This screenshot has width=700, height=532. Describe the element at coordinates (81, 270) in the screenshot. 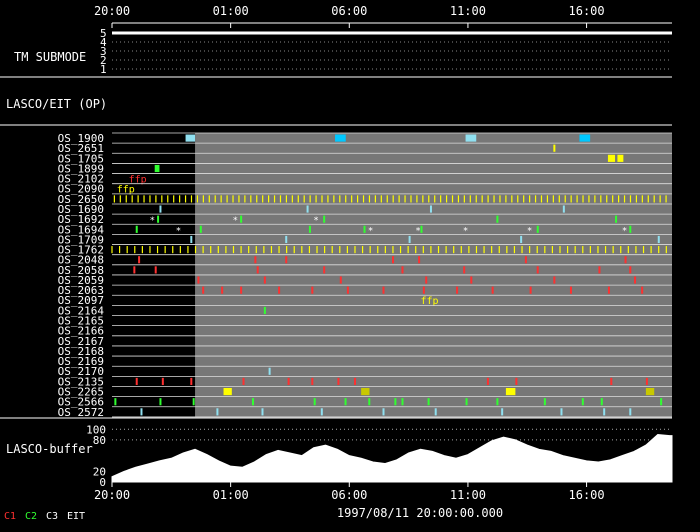

I see `os-row-label: OS_2058` at that location.